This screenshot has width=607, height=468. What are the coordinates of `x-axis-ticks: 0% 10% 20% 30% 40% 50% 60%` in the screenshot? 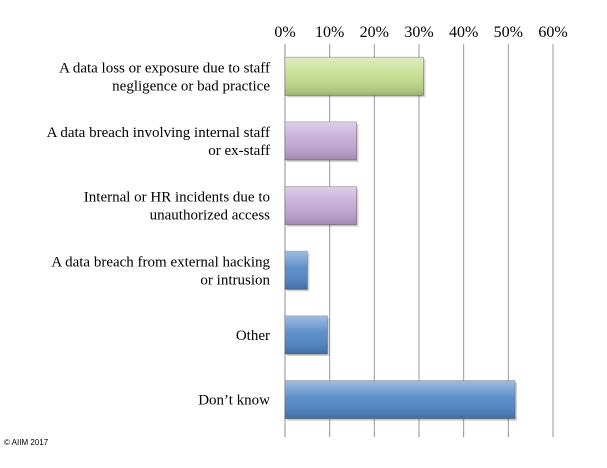 It's located at (420, 32).